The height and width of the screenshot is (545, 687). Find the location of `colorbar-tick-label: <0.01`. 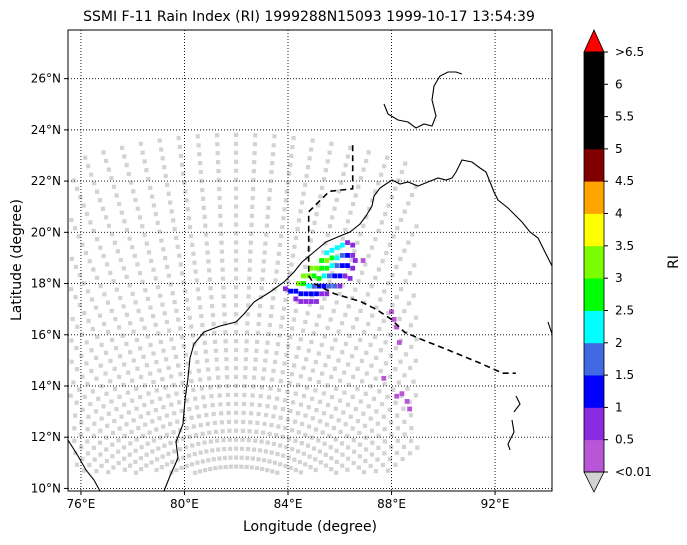

colorbar-tick-label: <0.01 is located at coordinates (633, 472).